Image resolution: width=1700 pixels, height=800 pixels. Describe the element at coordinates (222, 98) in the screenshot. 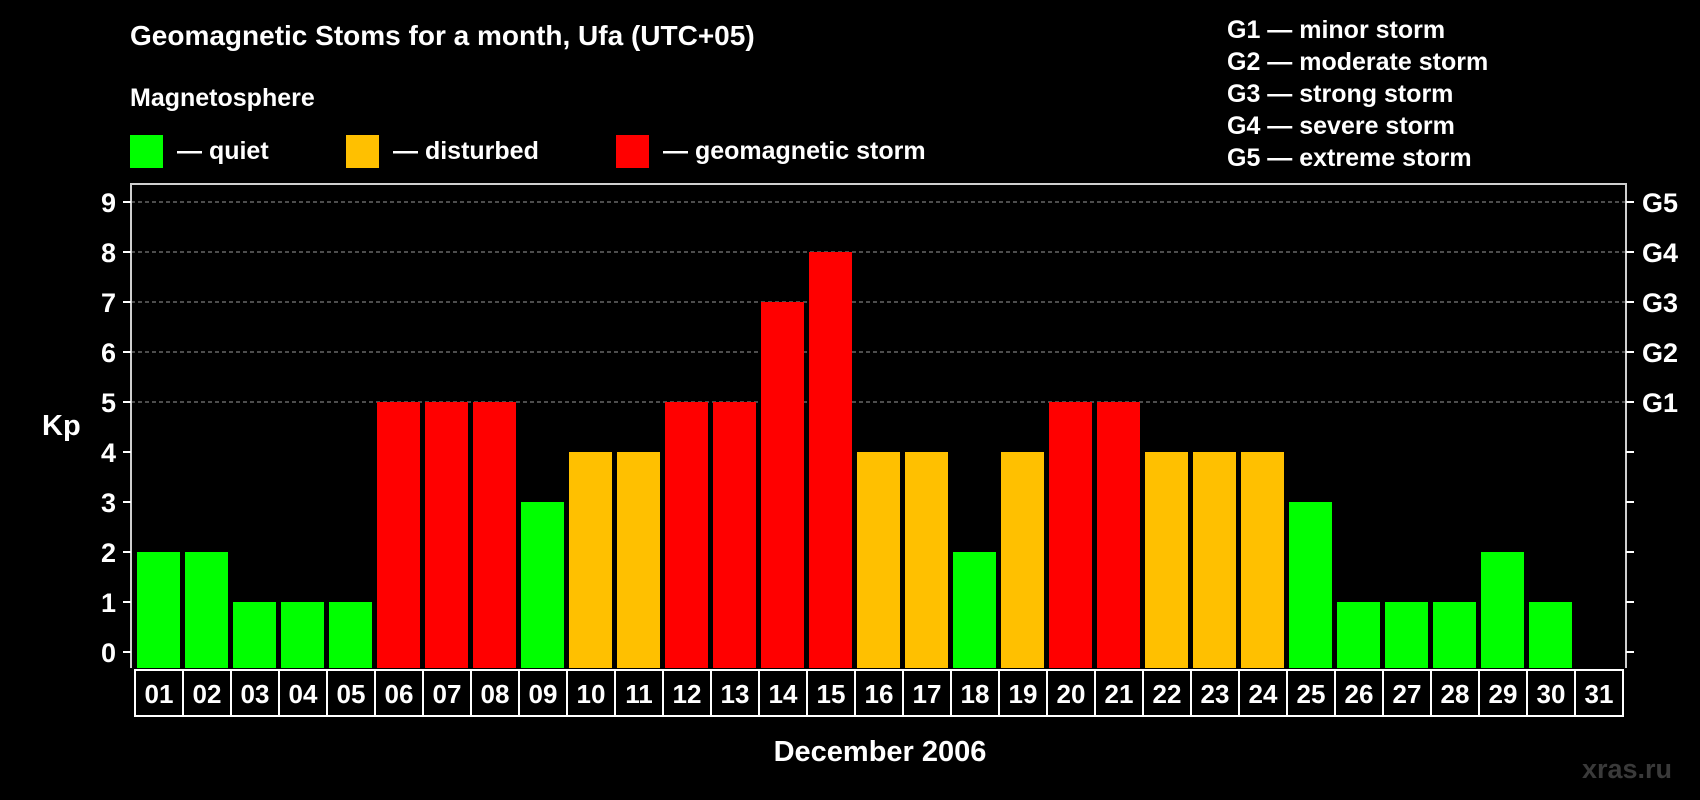

I see `legend-heading: Magnetosphere` at that location.